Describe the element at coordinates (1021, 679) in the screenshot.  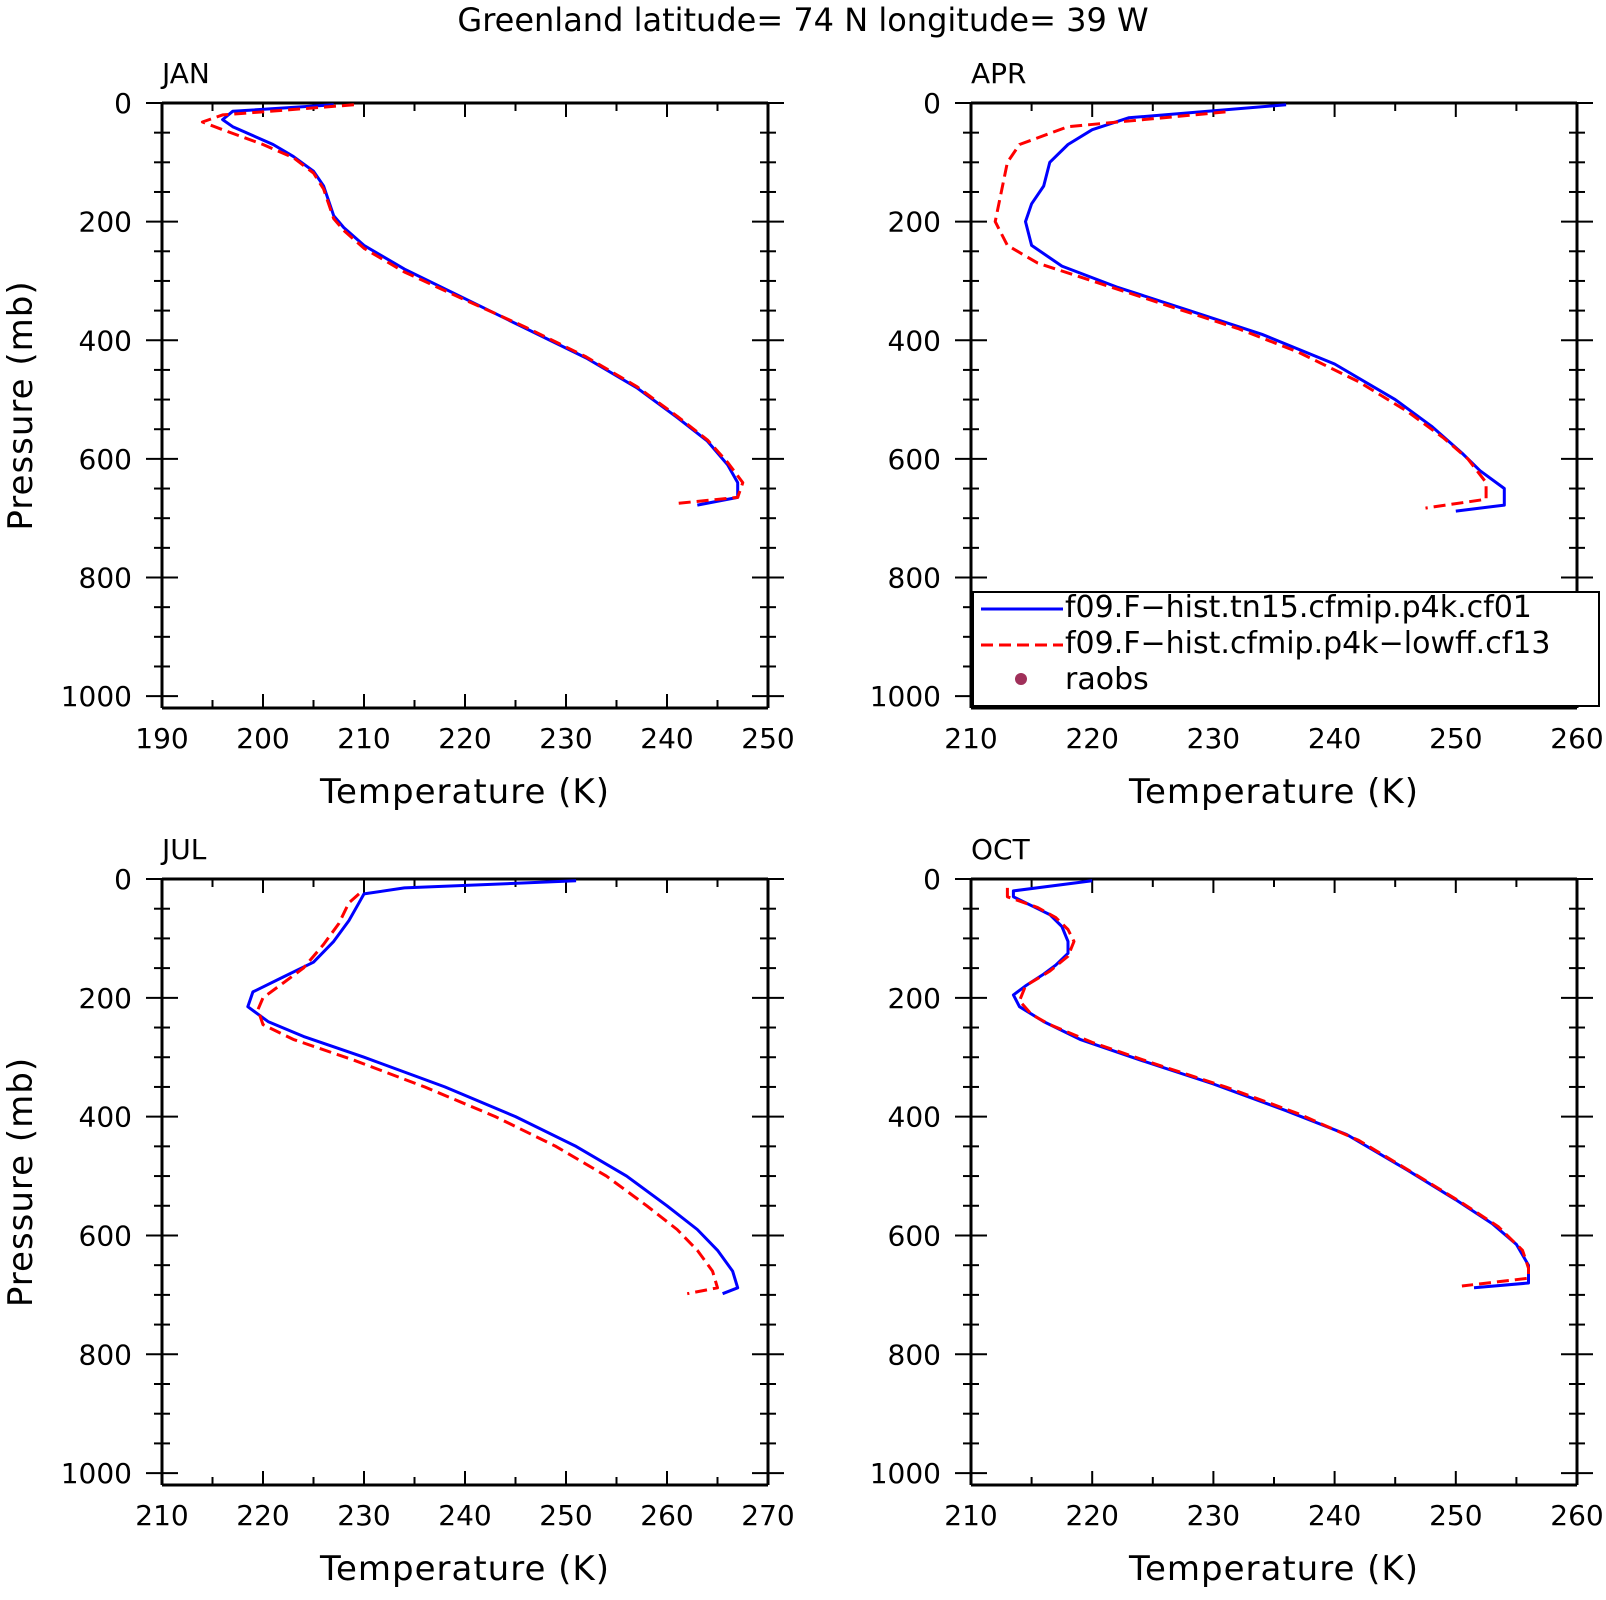
I see `legend-swatch-dot` at that location.